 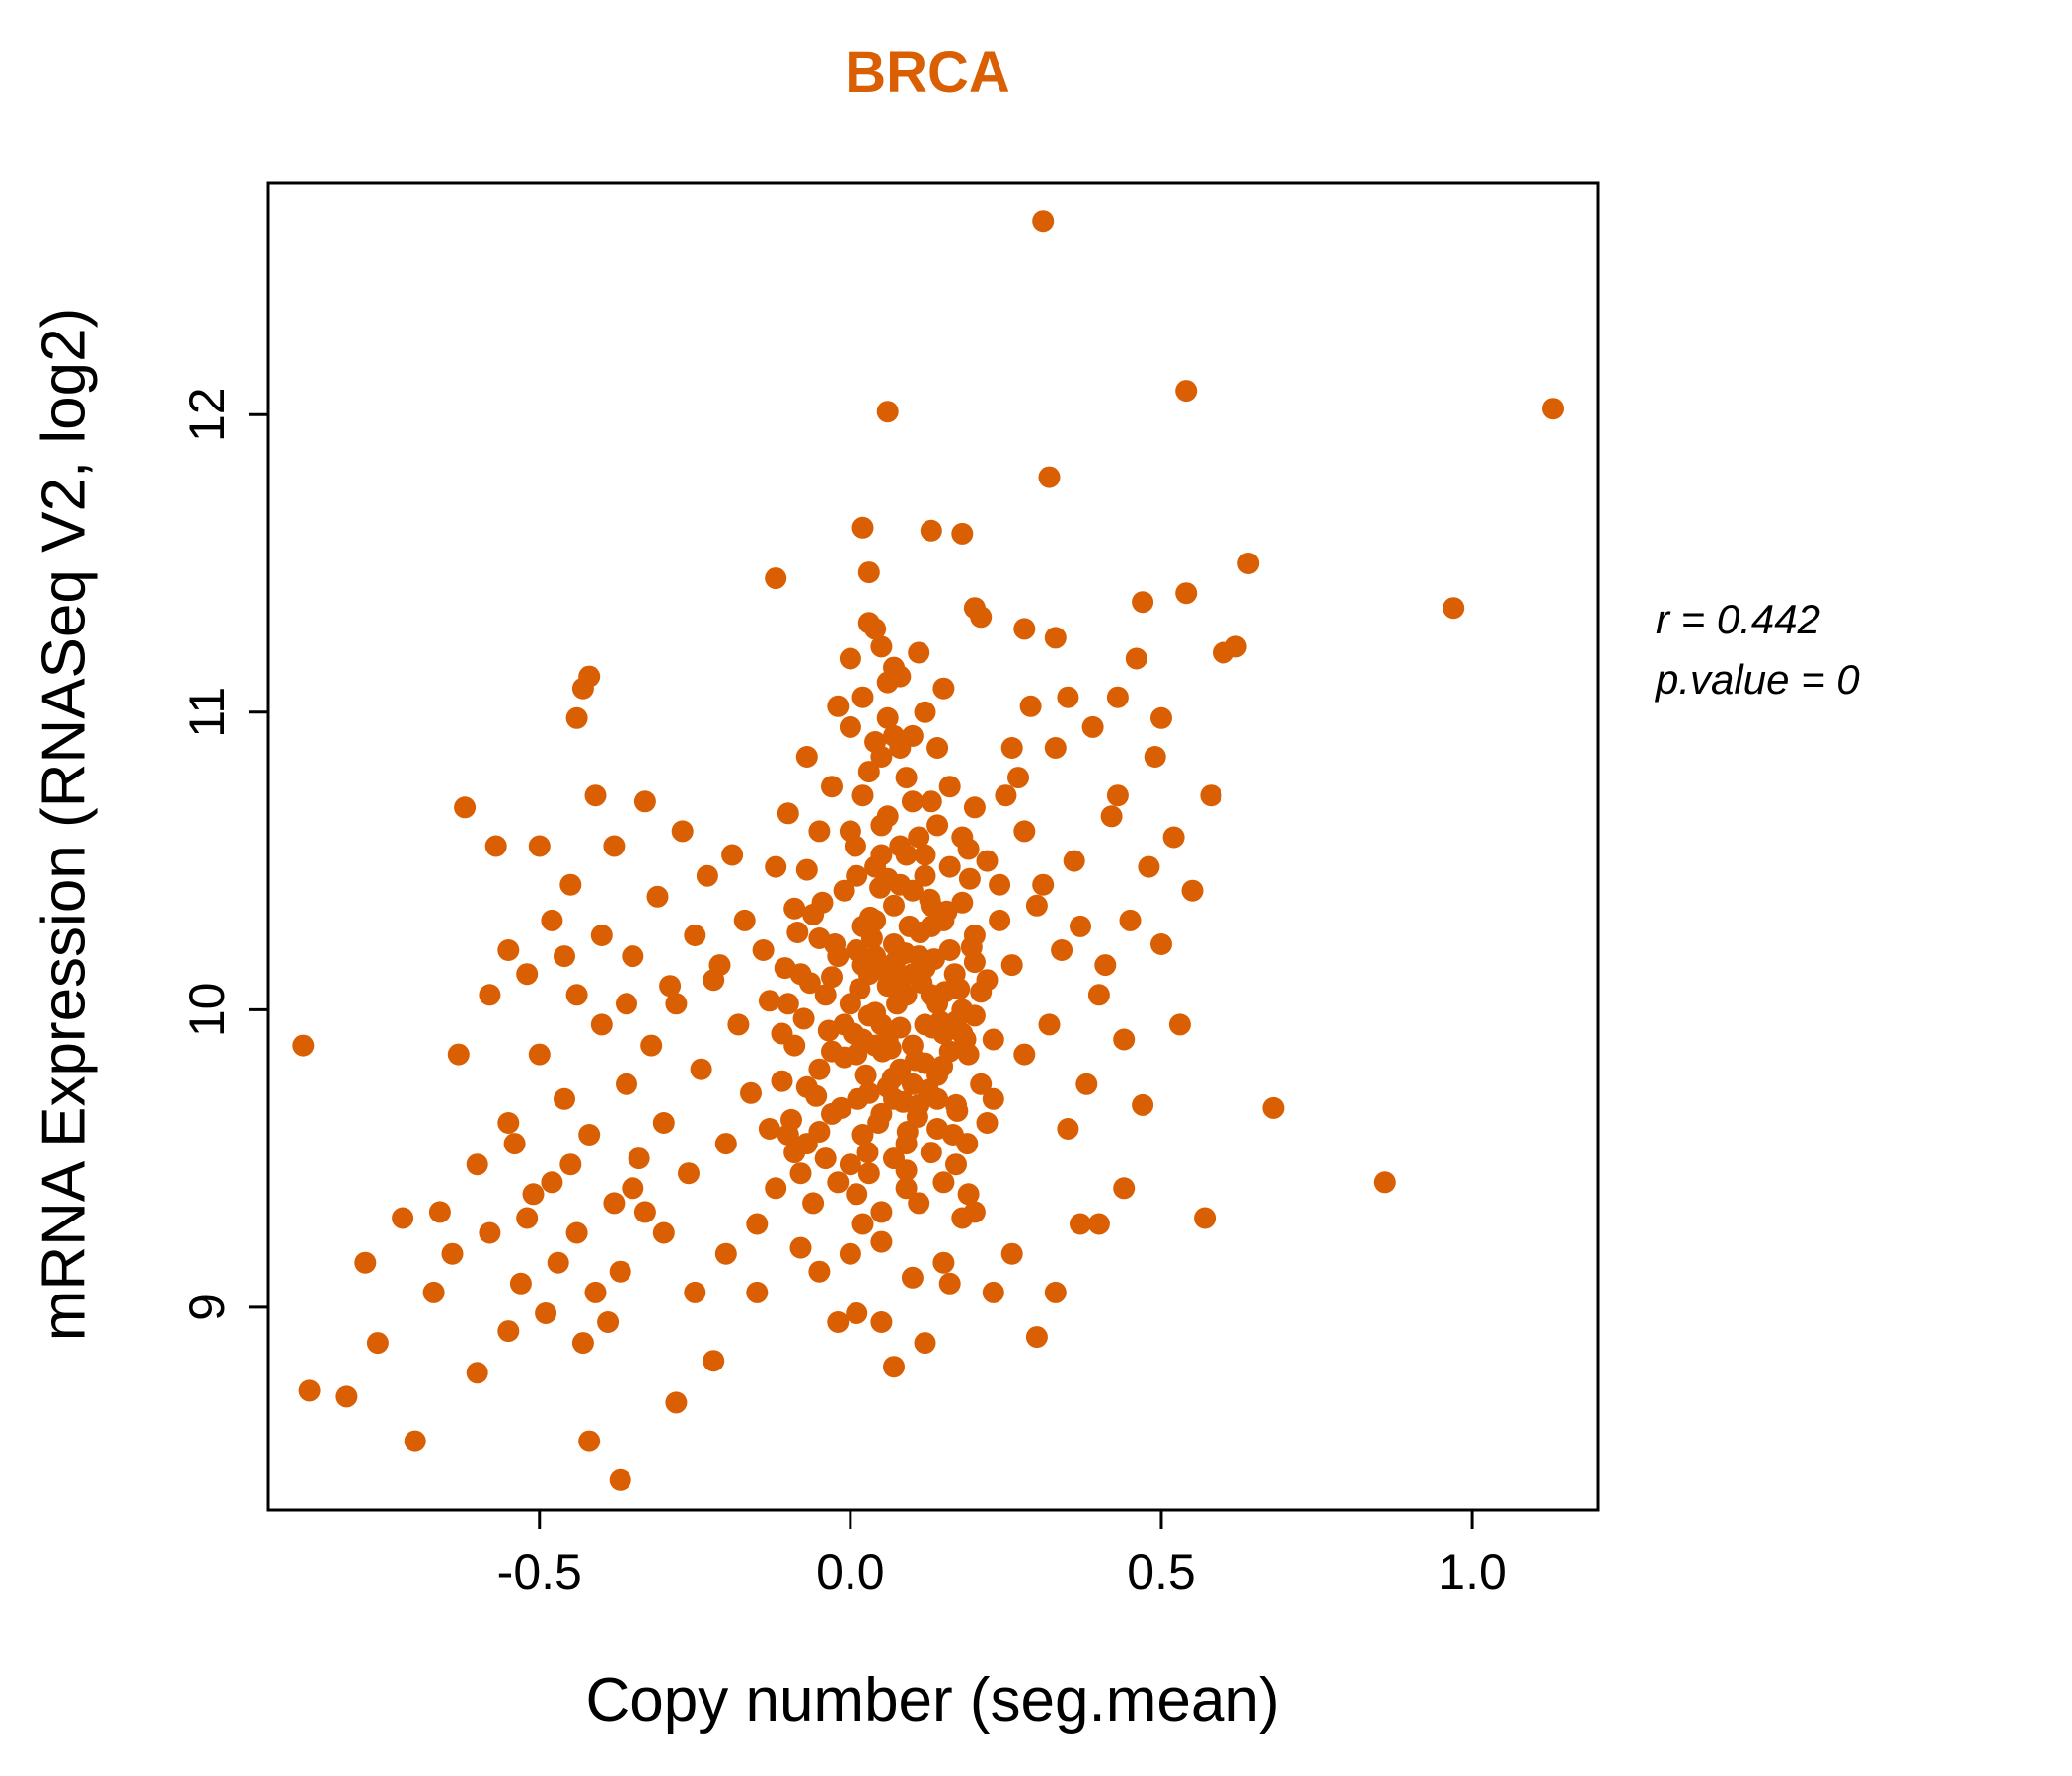 I want to click on p-value-text: p.value = 0, so click(x=1758, y=679).